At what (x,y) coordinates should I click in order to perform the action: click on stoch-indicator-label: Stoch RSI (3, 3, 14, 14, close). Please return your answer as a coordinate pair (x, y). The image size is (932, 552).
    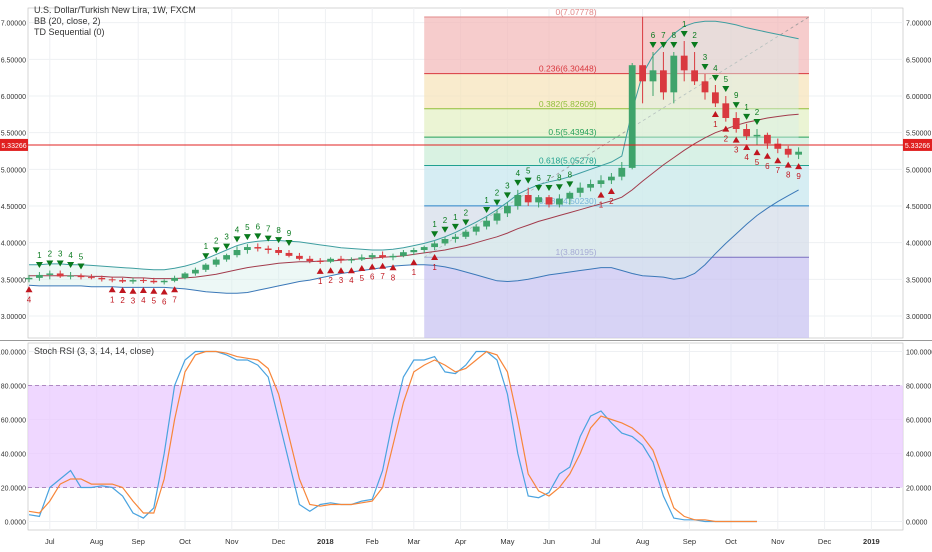
    Looking at the image, I should click on (94, 351).